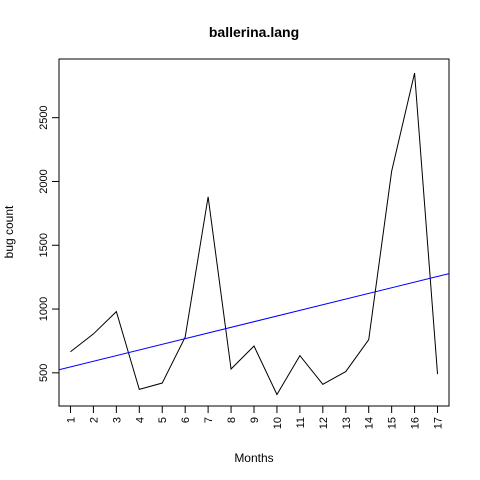 This screenshot has width=480, height=480. Describe the element at coordinates (439, 423) in the screenshot. I see `x-tick-label: 17` at that location.